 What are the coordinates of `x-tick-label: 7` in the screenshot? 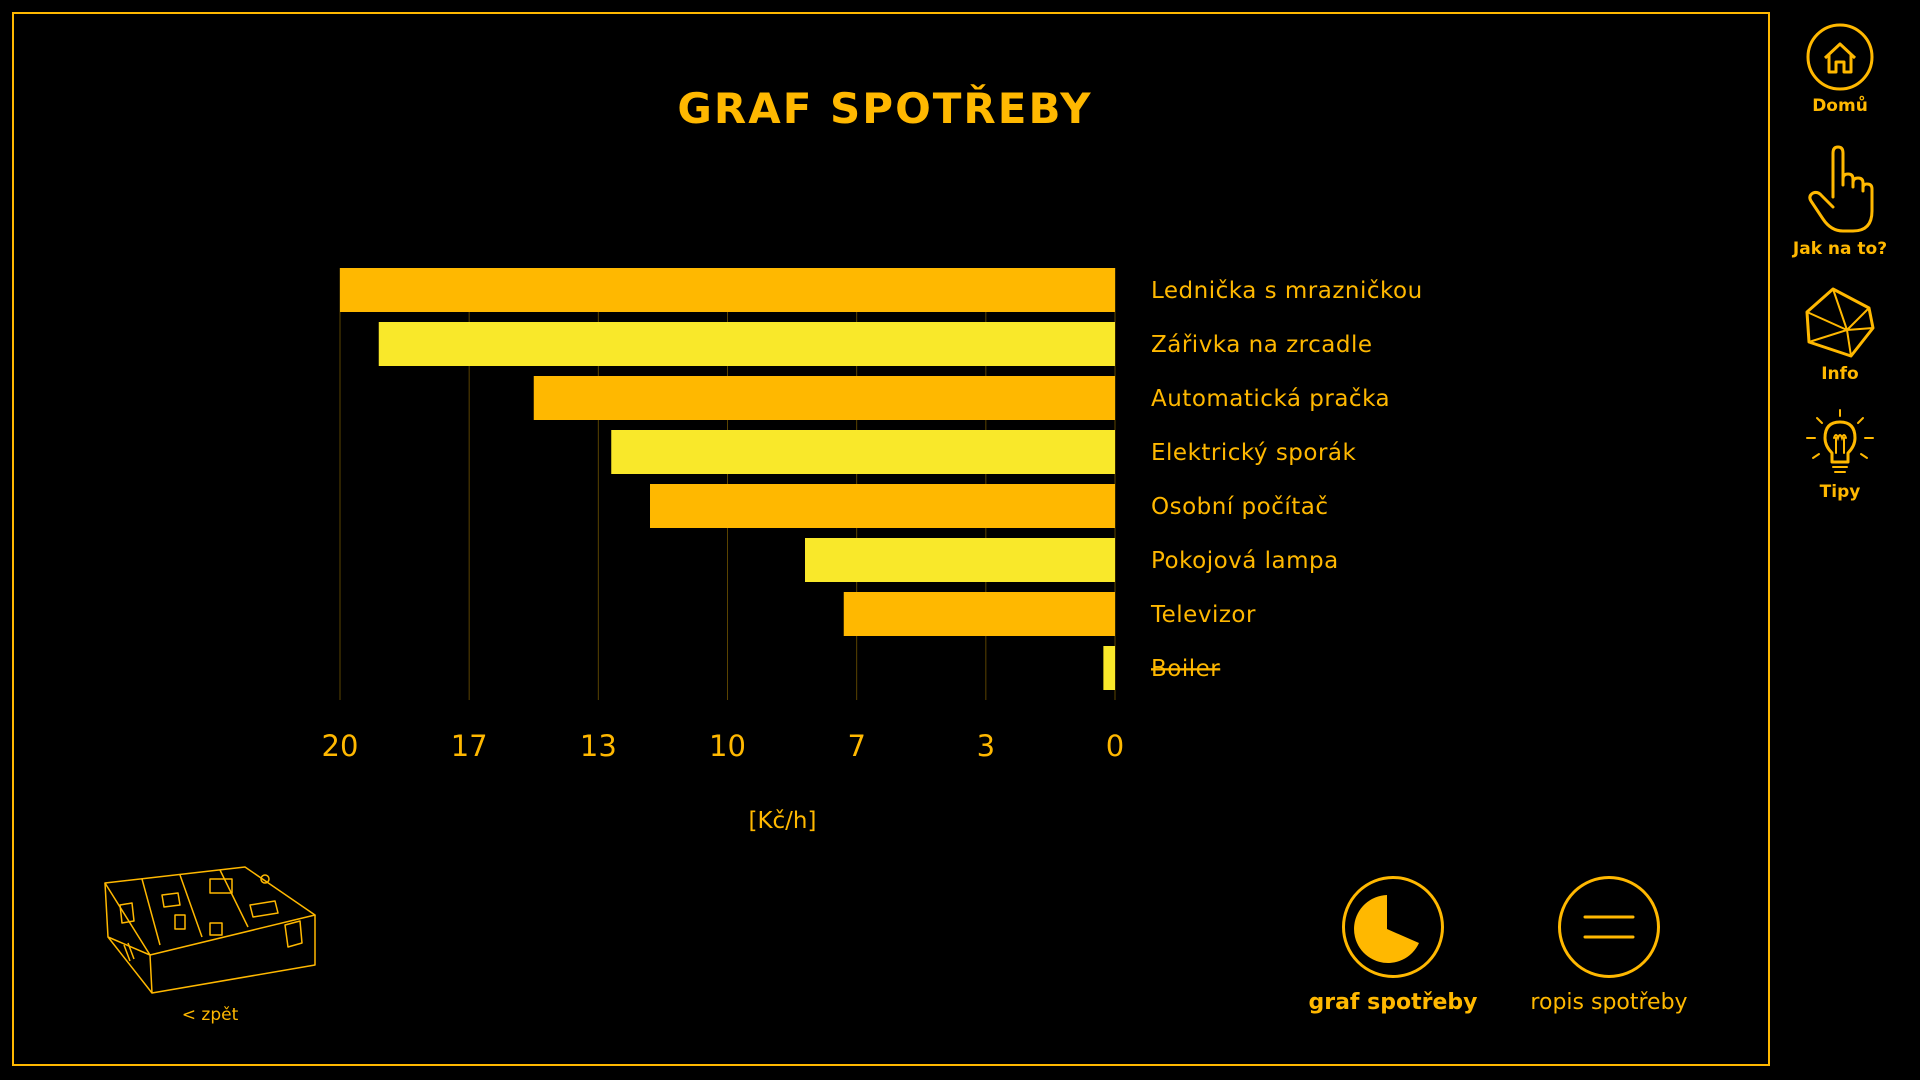 It's located at (856, 746).